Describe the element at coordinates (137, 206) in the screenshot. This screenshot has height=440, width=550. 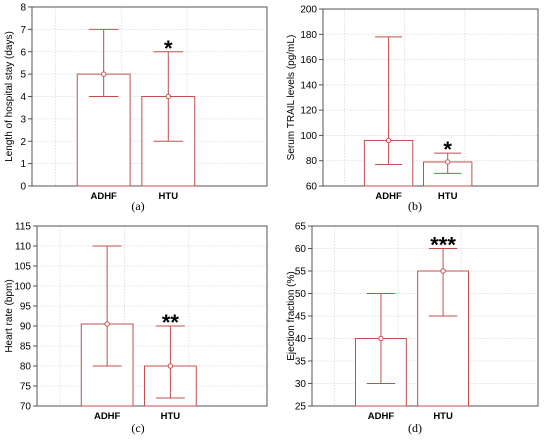
I see `panel-label: (a)` at that location.